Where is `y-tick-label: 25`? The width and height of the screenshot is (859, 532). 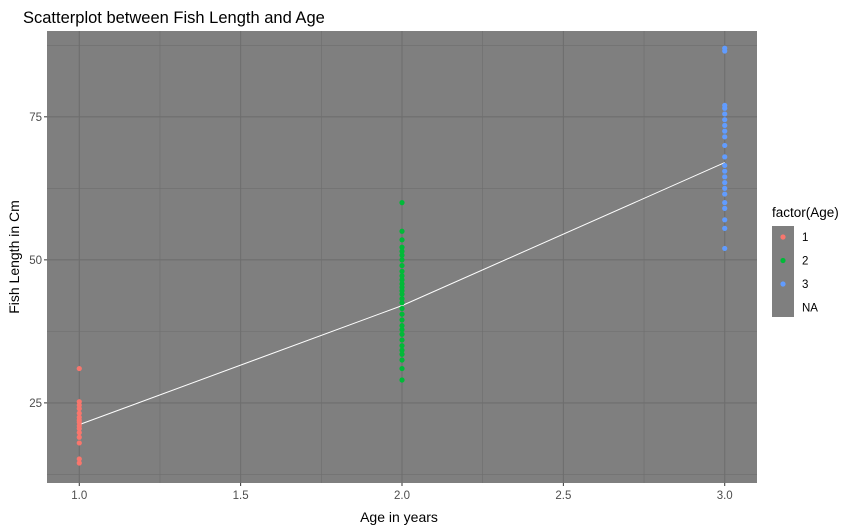 y-tick-label: 25 is located at coordinates (35, 404).